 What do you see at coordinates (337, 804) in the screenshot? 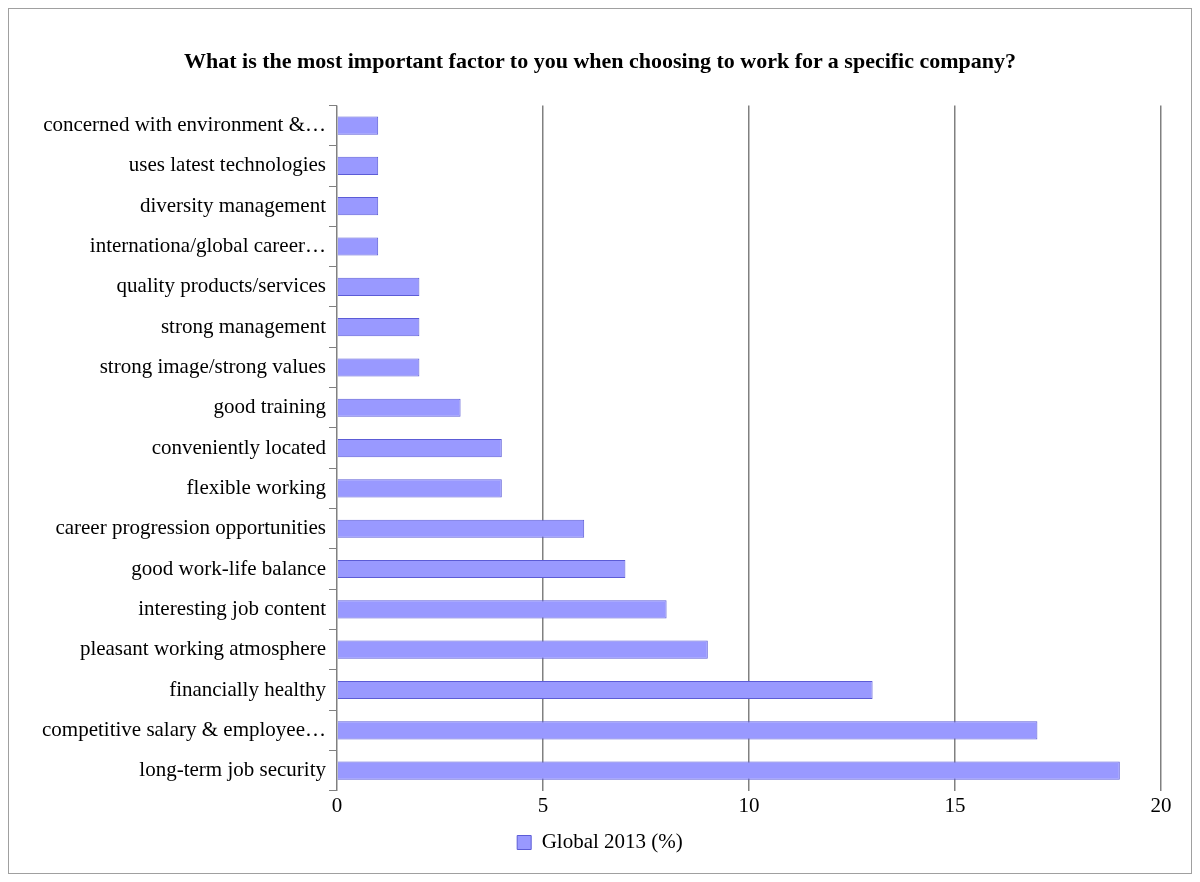
I see `x-tick-label: 0` at bounding box center [337, 804].